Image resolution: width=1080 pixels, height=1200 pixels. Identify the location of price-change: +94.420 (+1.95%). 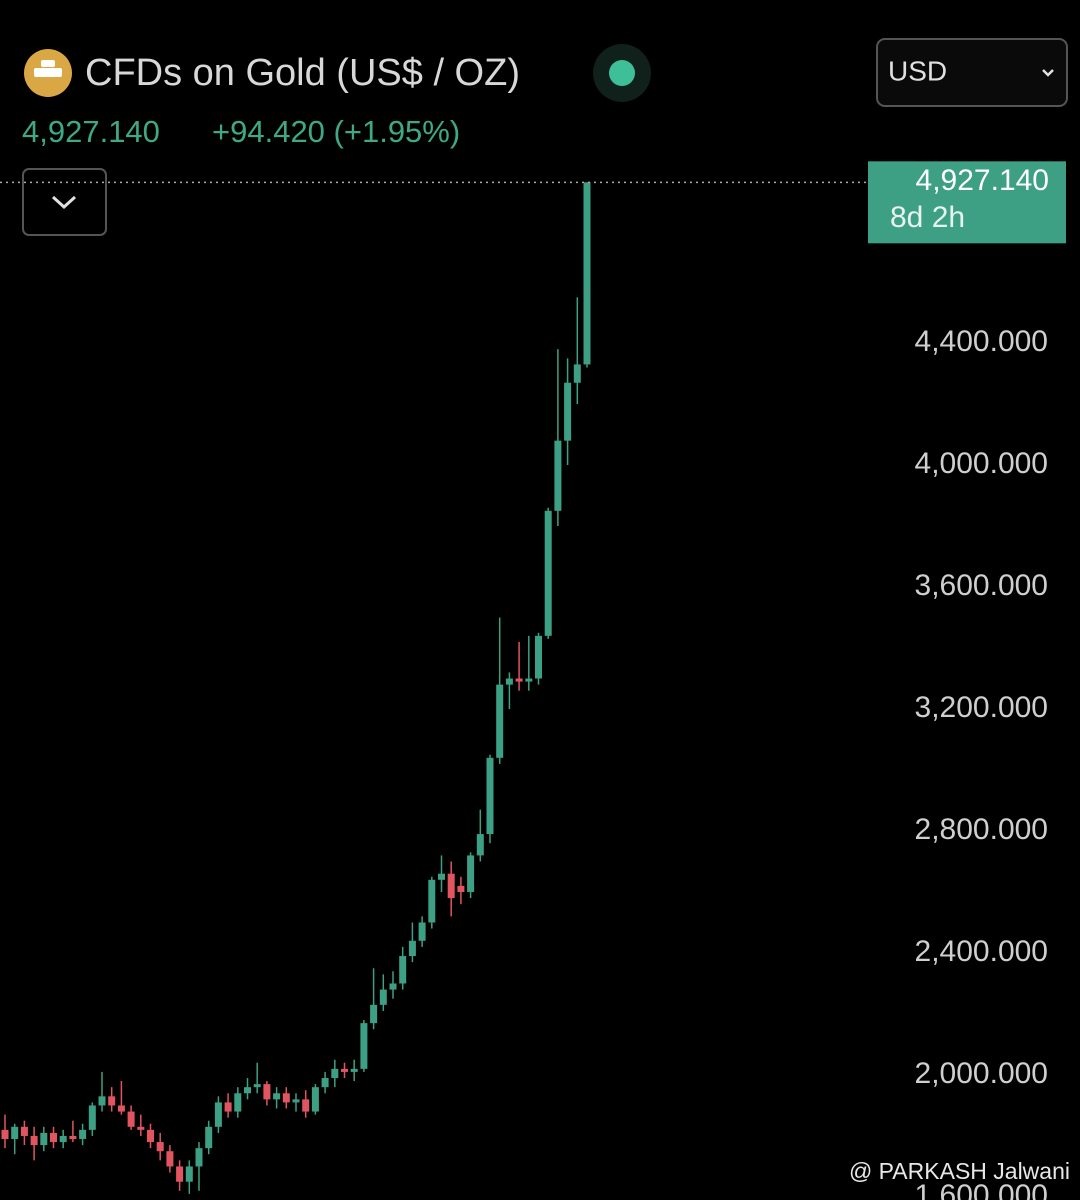
(336, 131).